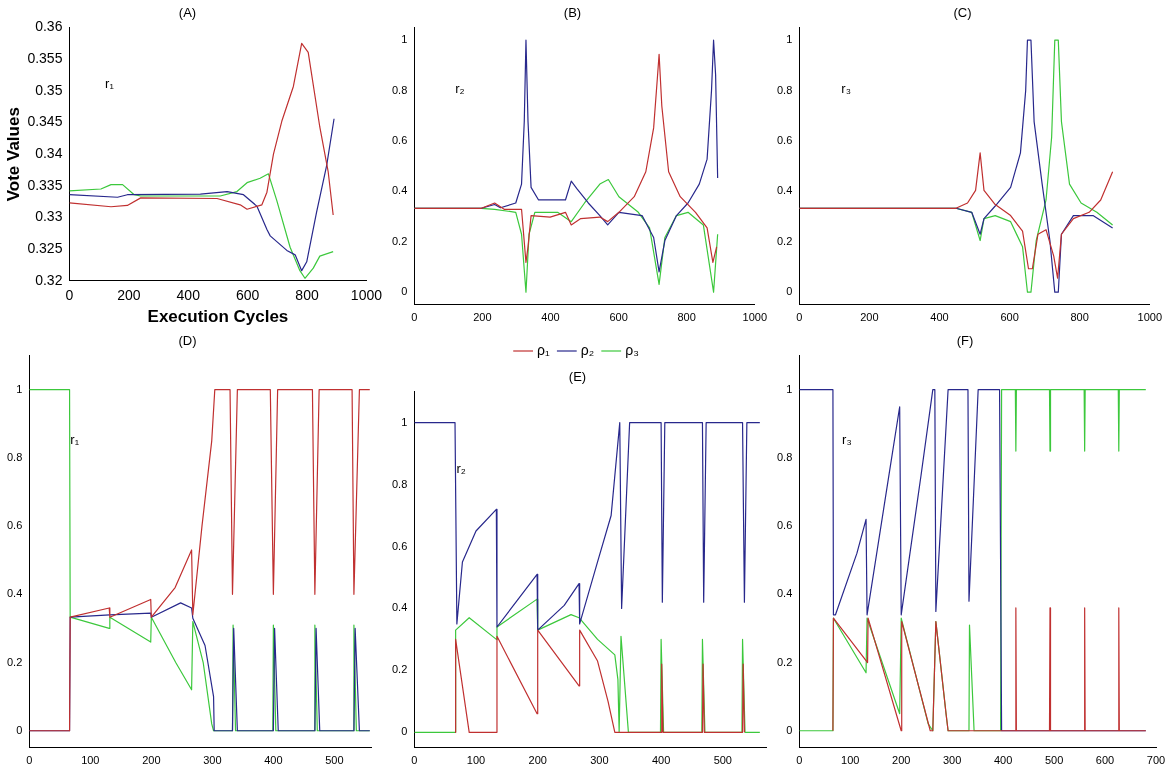 The image size is (1170, 773). Describe the element at coordinates (962, 13) in the screenshot. I see `chart-title: (C)` at that location.